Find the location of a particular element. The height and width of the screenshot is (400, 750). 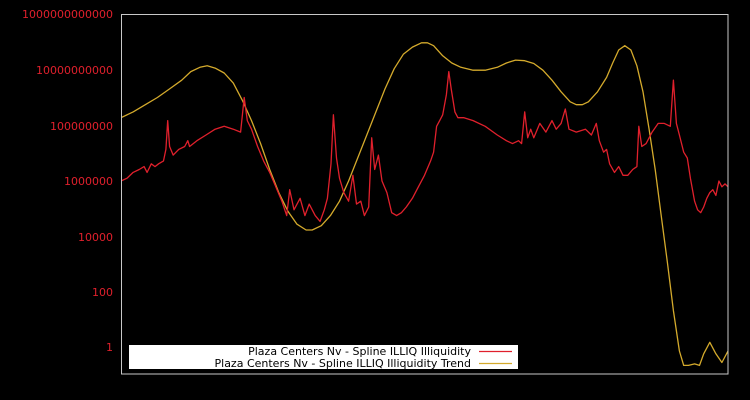

y-tick-label: 1000000 is located at coordinates (88, 181).